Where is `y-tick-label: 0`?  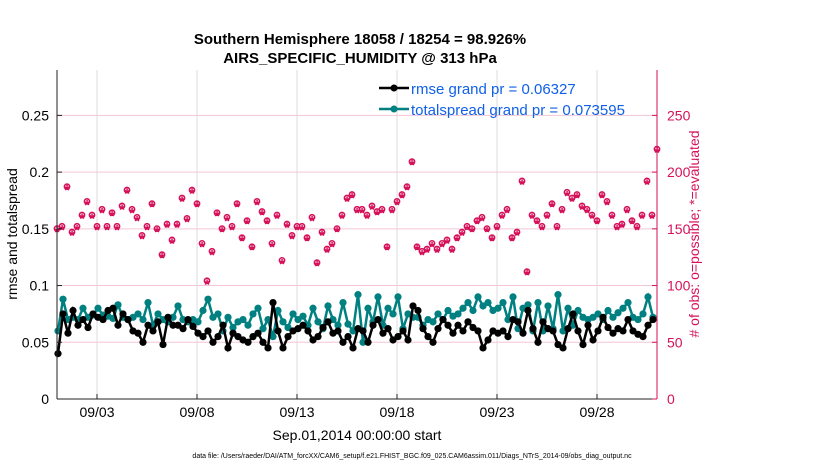
y-tick-label: 0 is located at coordinates (45, 399).